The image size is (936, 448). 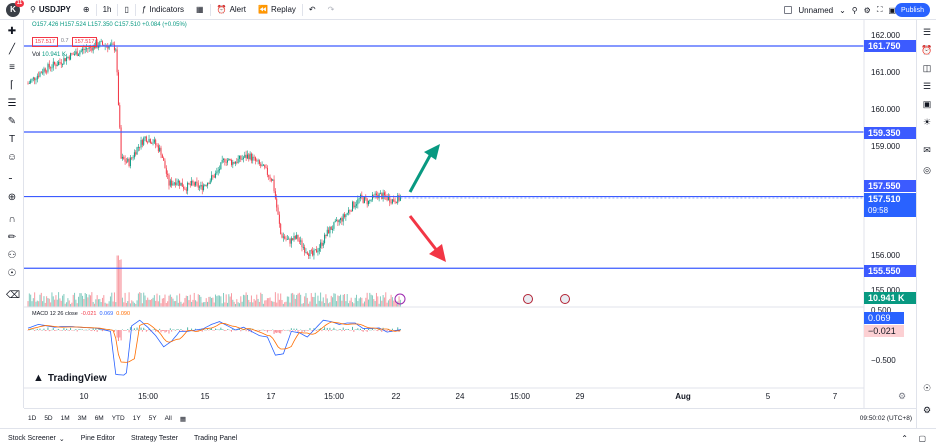 I want to click on tab-stock-screener: Stock Screener ⌄, so click(x=36, y=439).